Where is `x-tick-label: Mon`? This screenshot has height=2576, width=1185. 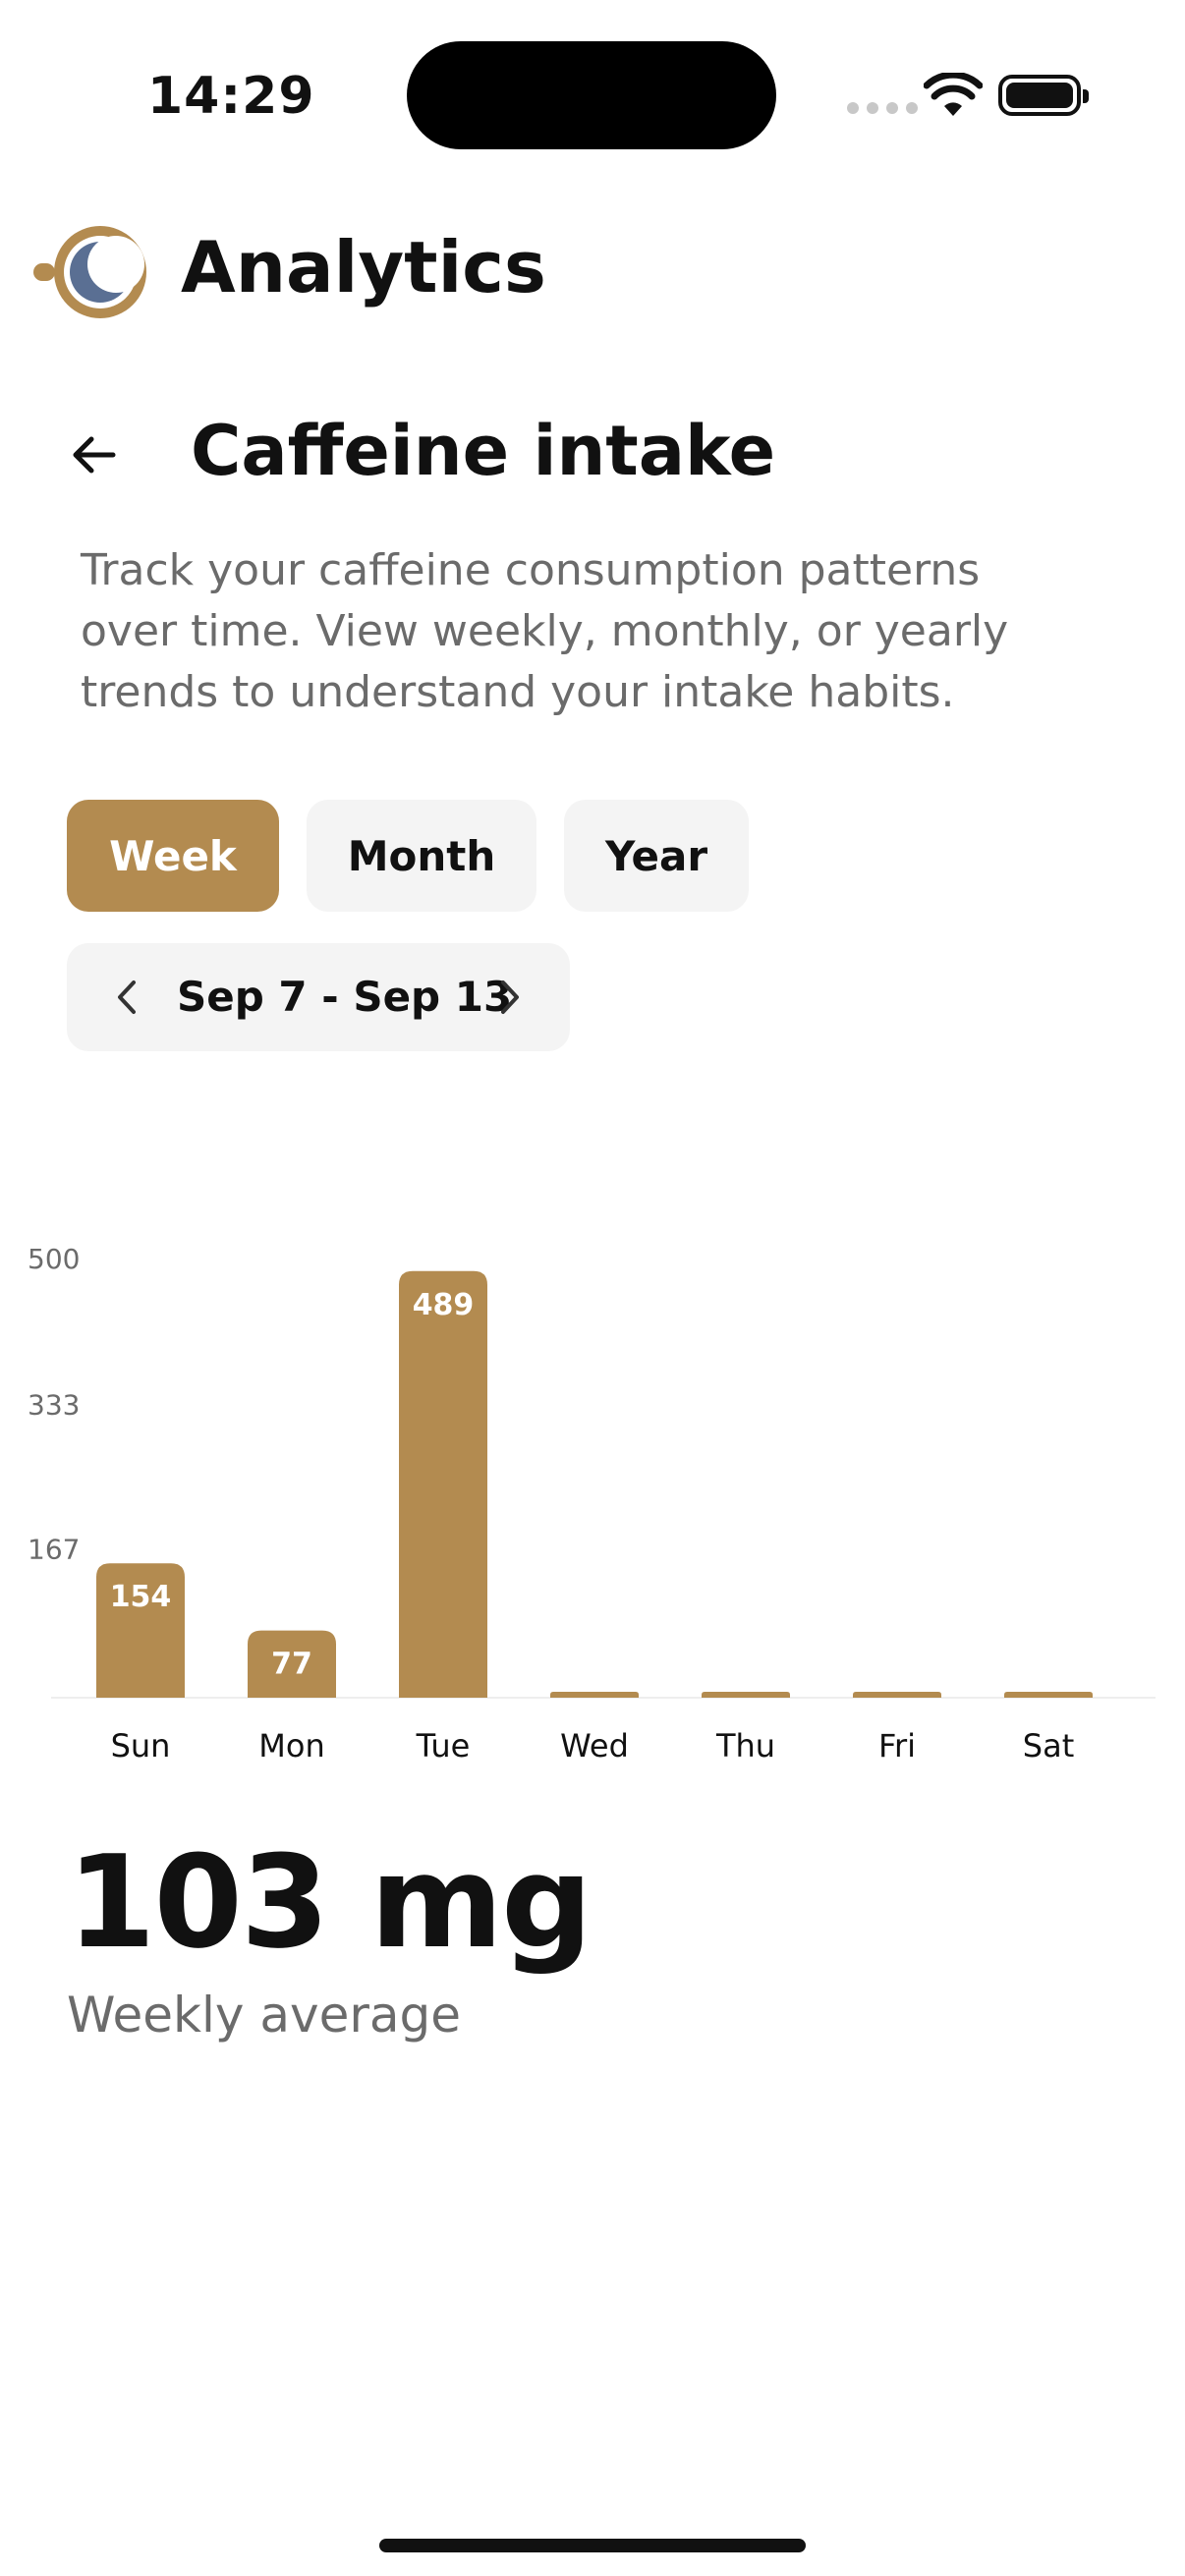
x-tick-label: Mon is located at coordinates (291, 1745).